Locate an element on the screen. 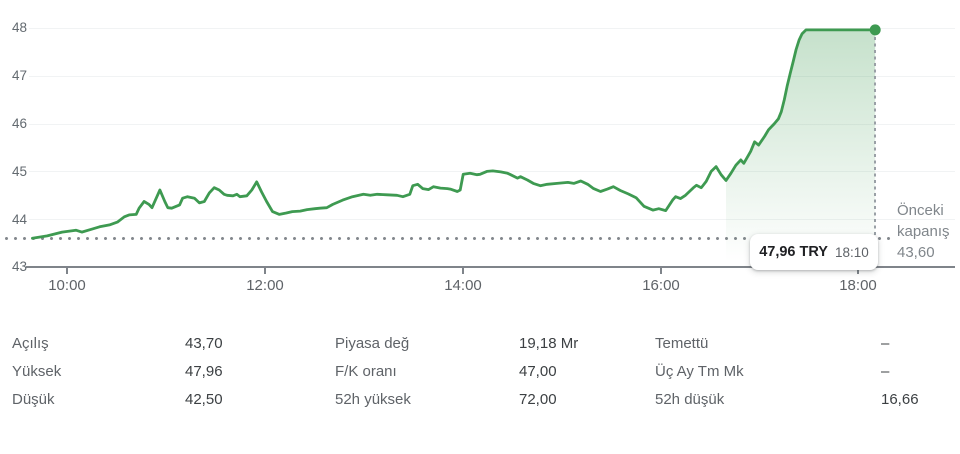  price-tooltip: 47,96 TRY 18:10 is located at coordinates (814, 252).